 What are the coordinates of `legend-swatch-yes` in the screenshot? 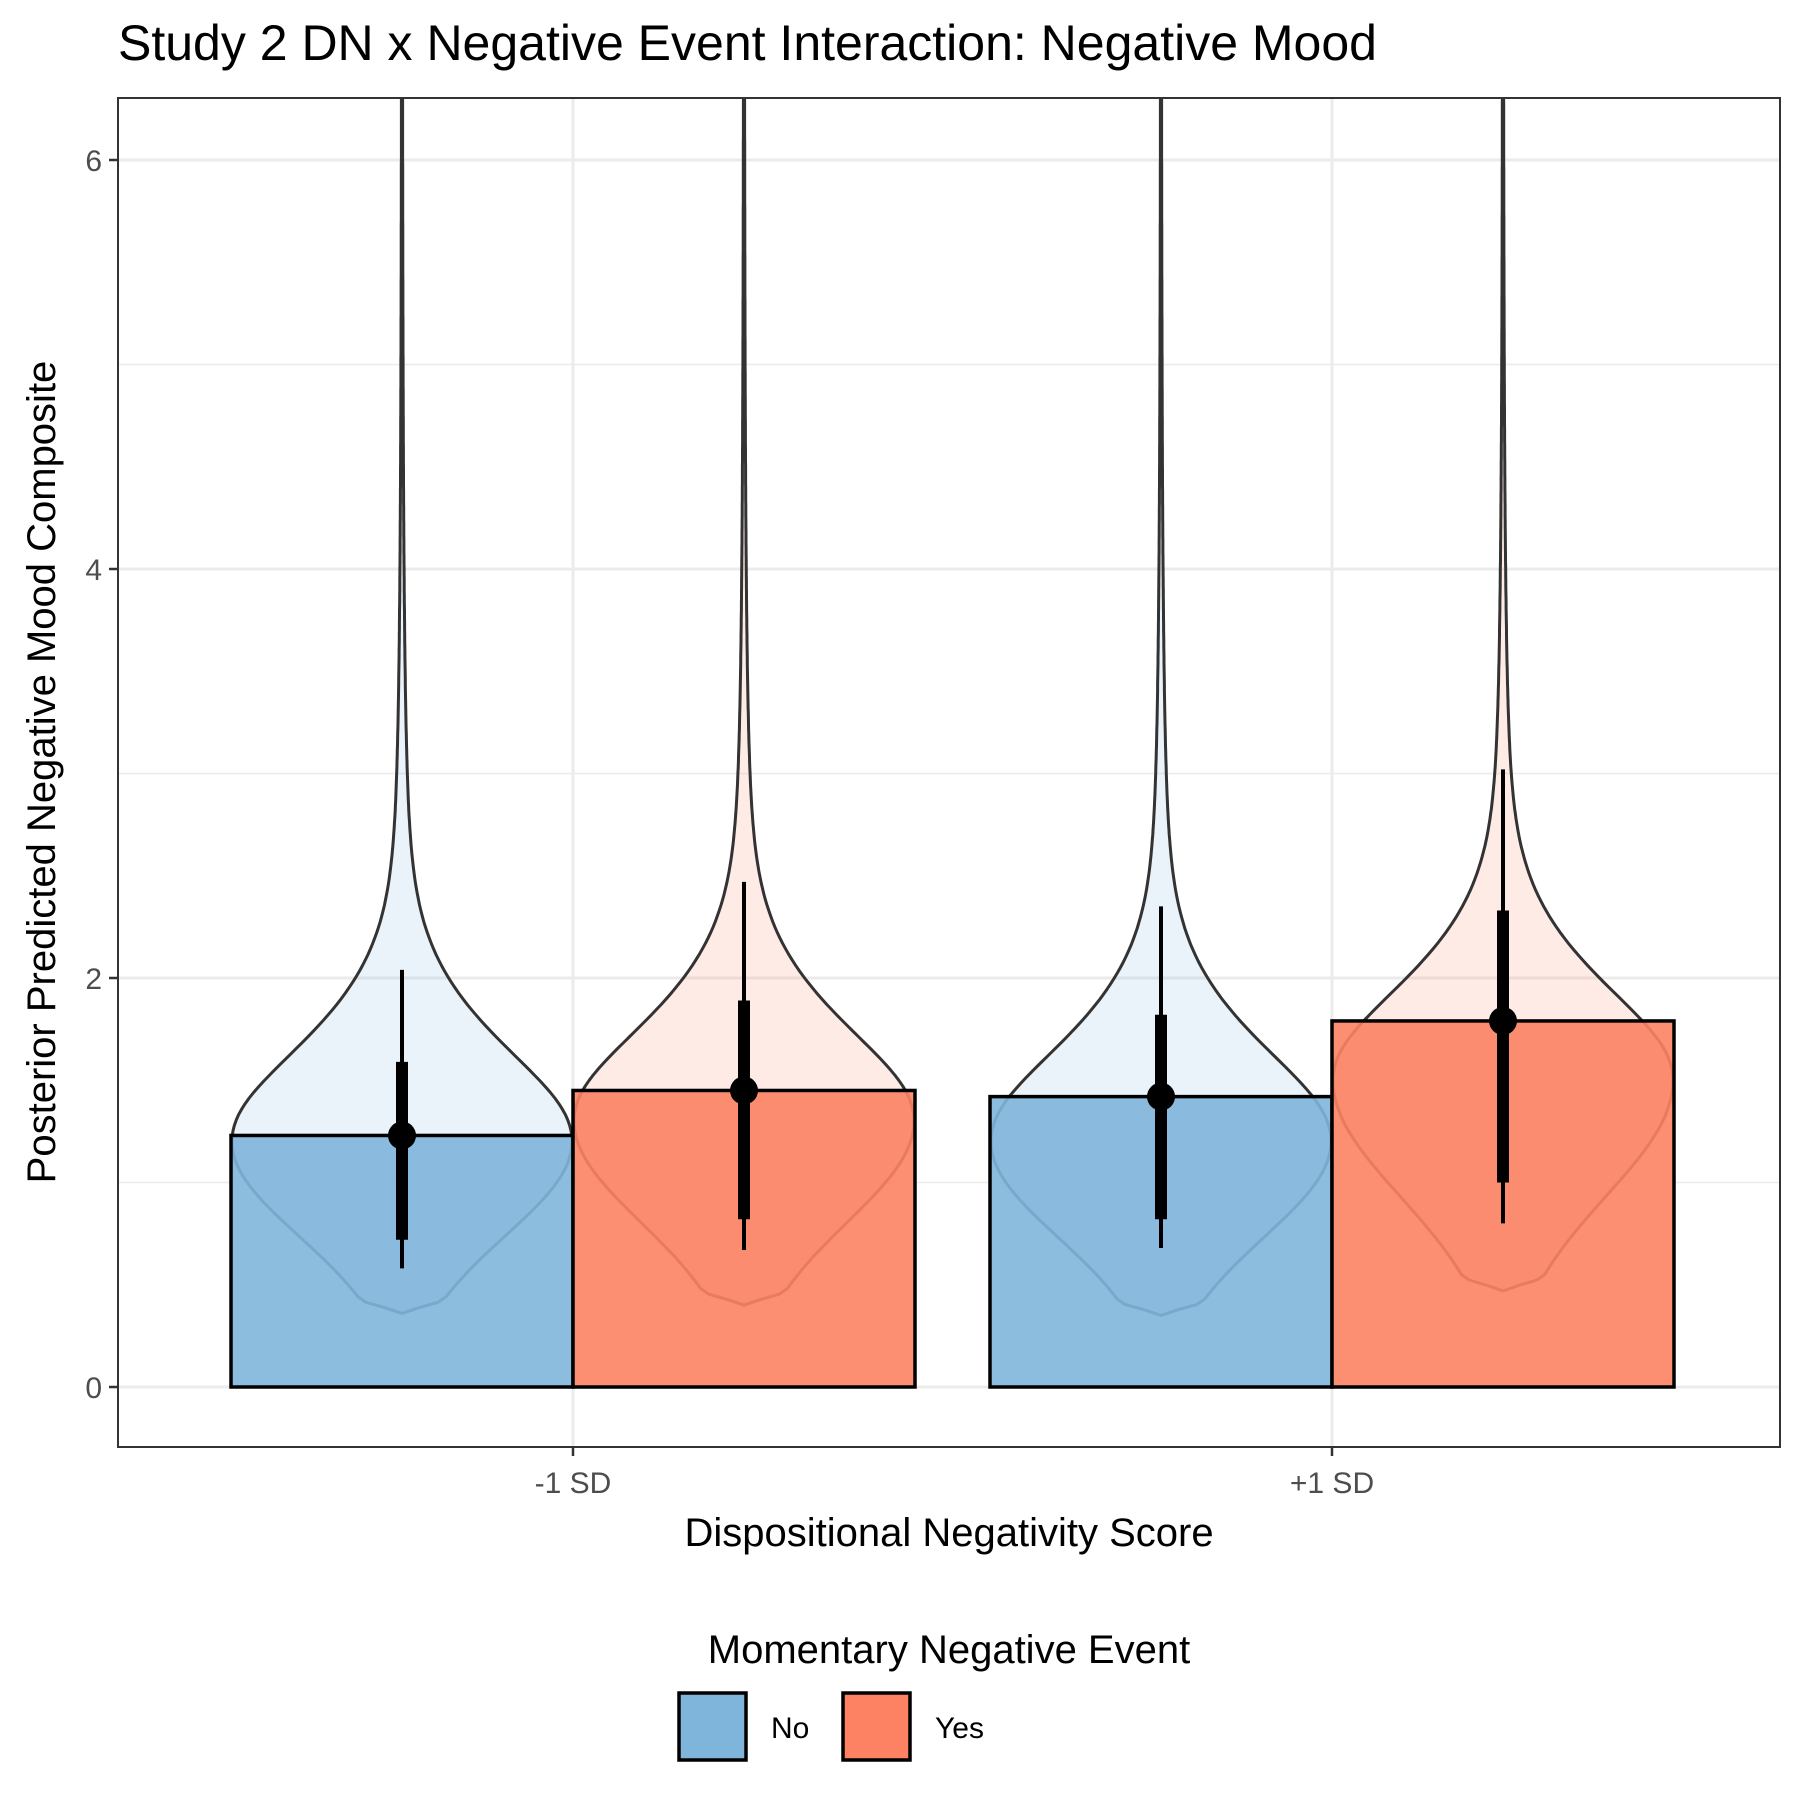 It's located at (876, 1726).